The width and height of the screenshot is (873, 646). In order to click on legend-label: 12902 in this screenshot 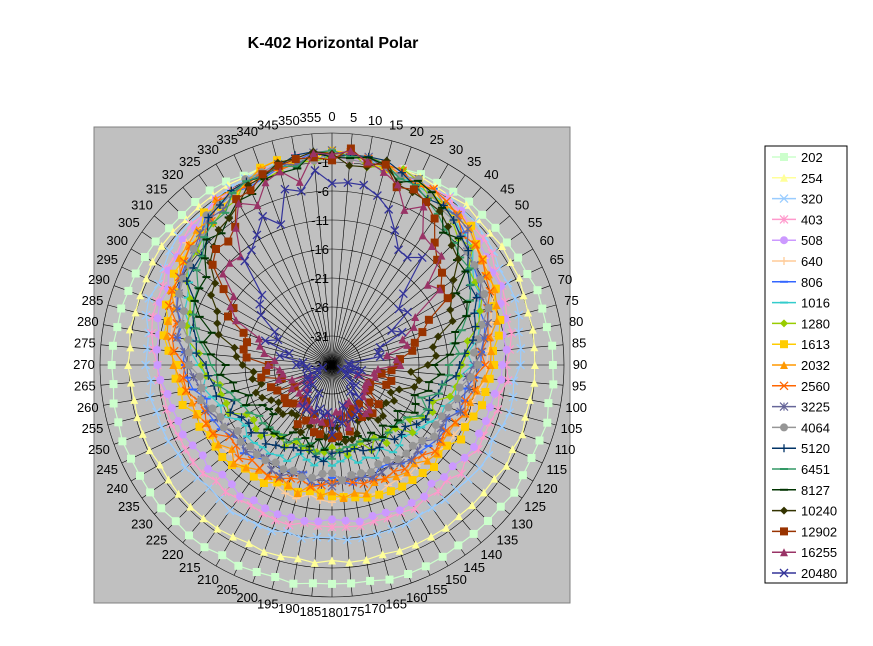, I will do `click(819, 531)`.